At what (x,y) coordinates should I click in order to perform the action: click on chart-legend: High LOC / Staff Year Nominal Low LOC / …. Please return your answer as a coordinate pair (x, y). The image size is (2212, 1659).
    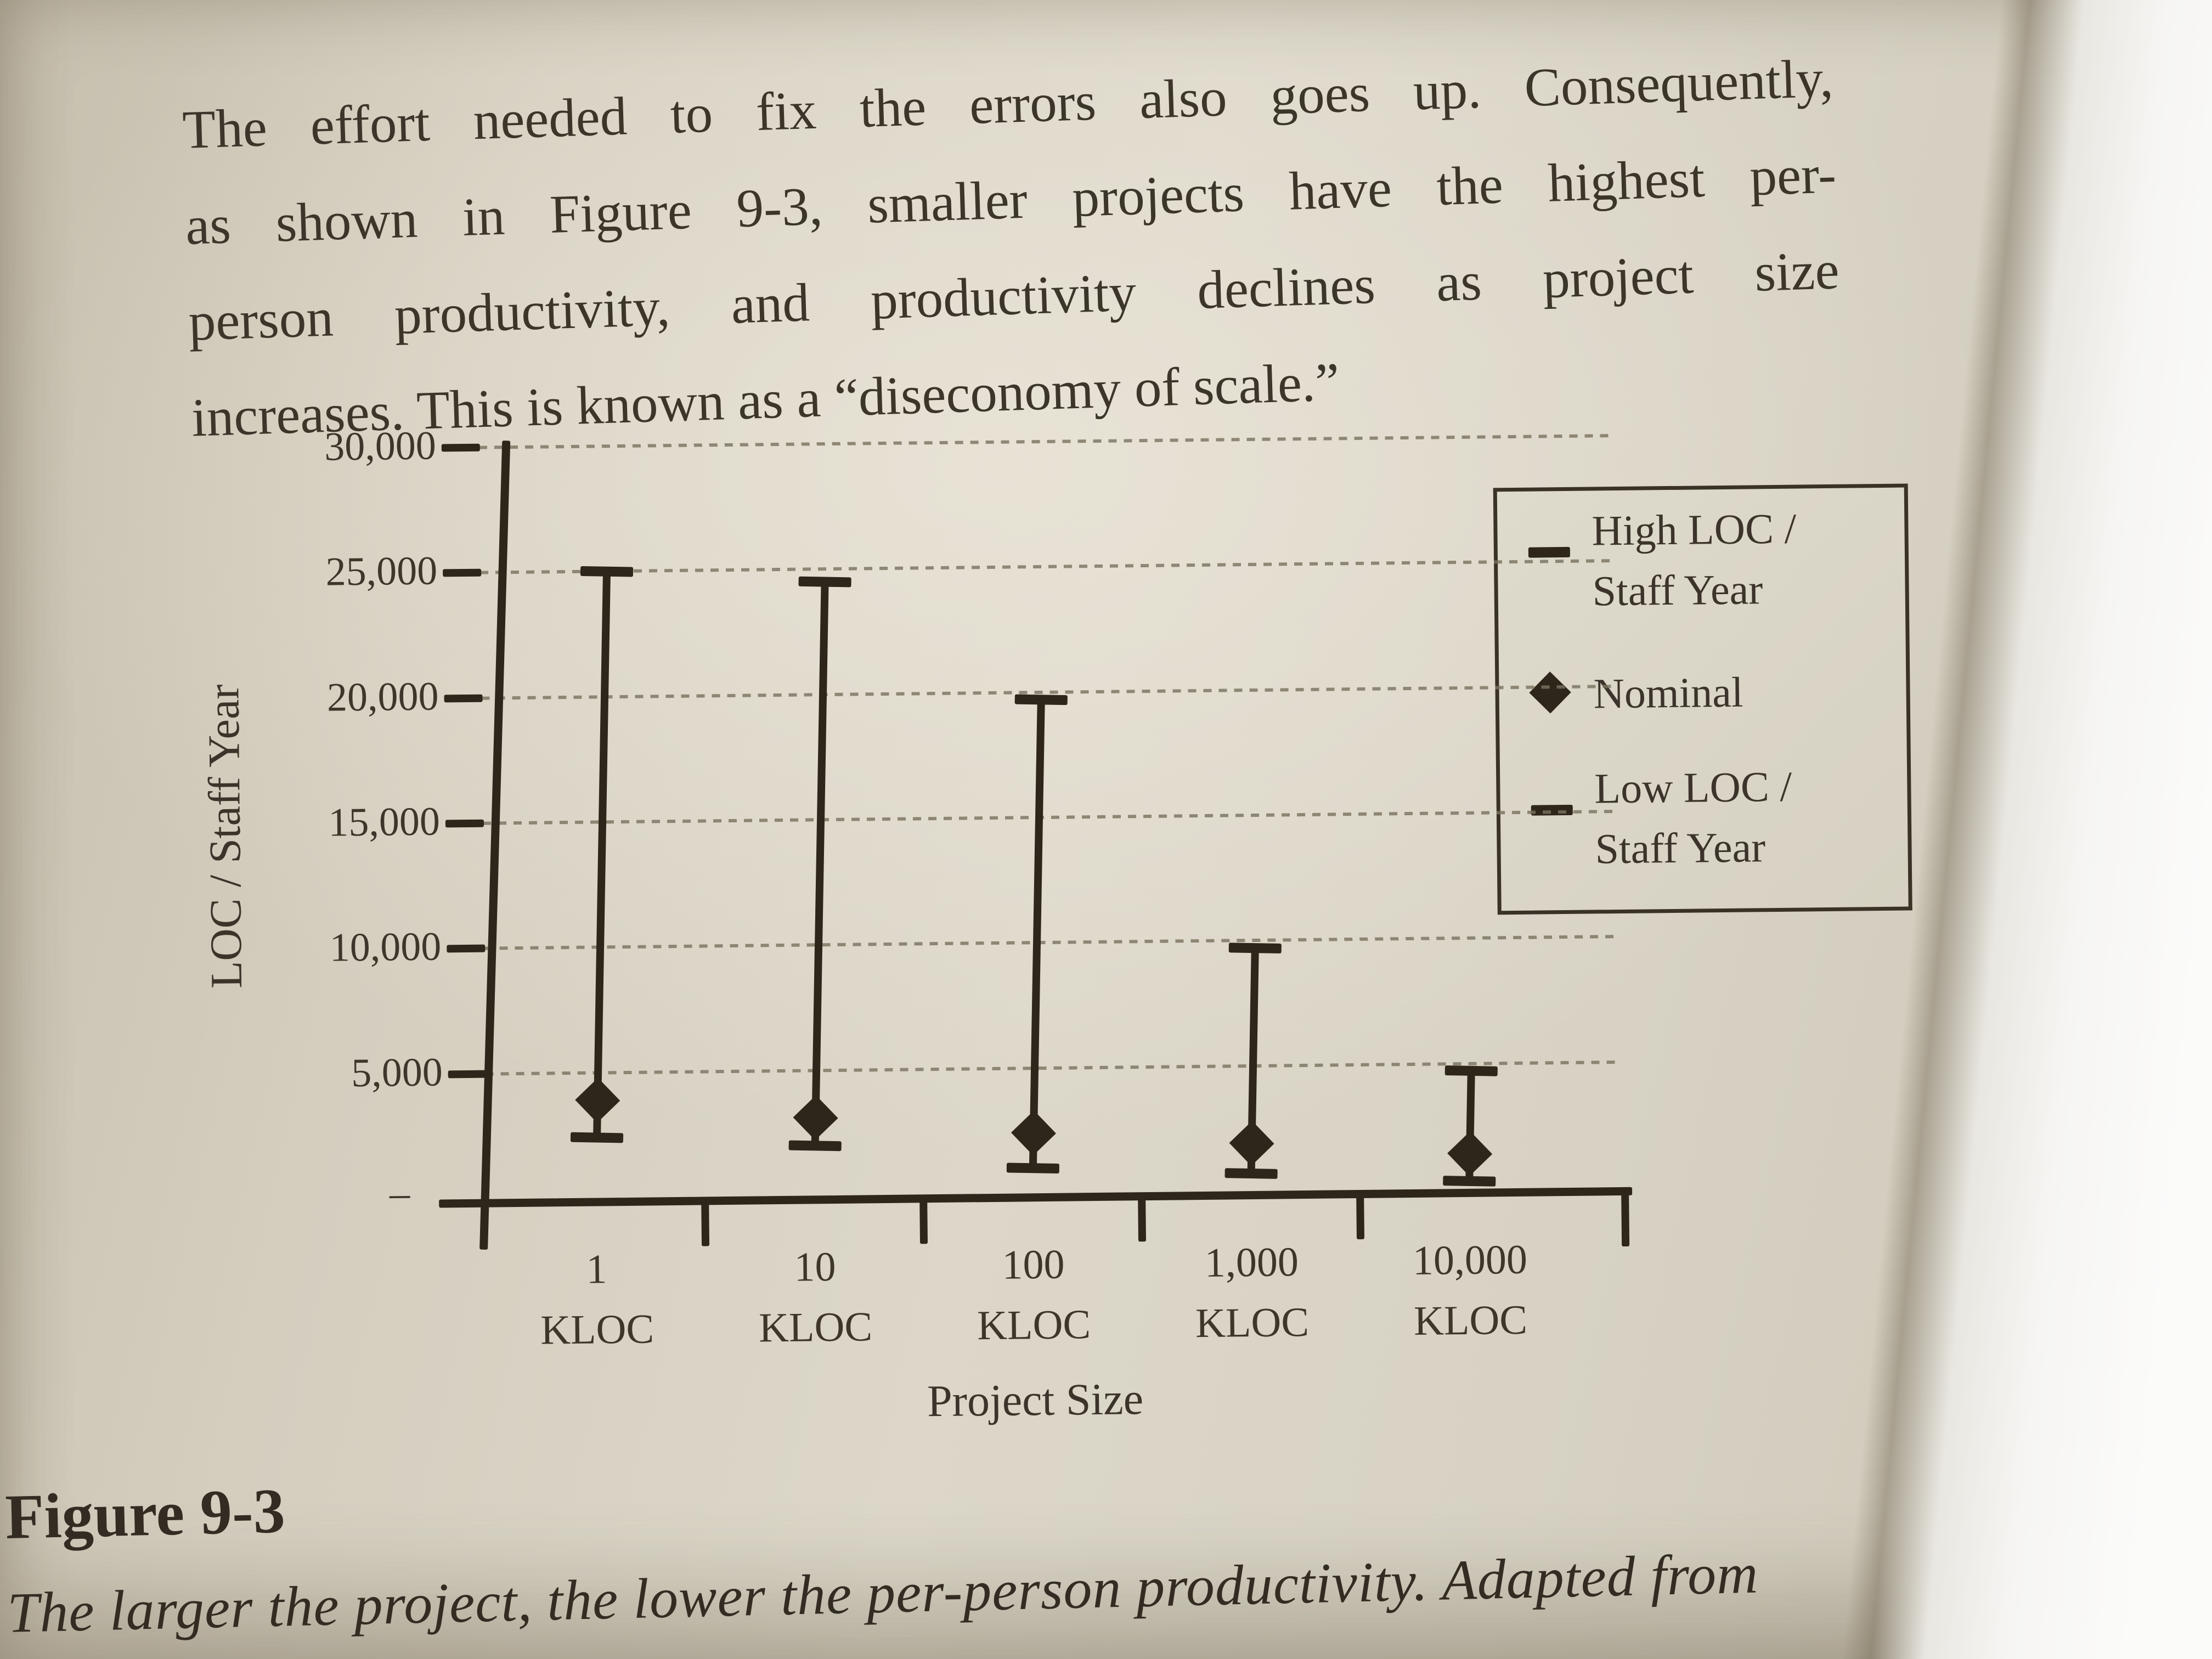
    Looking at the image, I should click on (1702, 699).